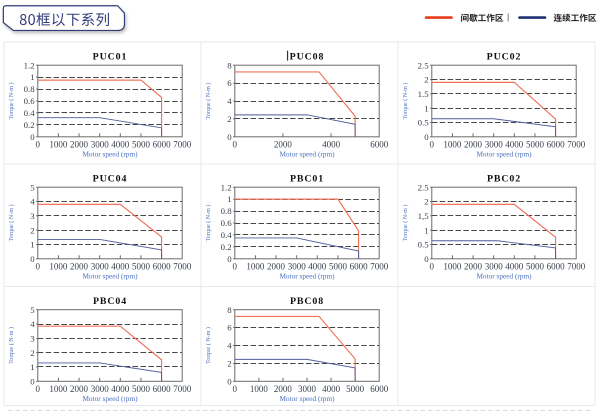  Describe the element at coordinates (504, 179) in the screenshot. I see `svg-text: PBC02` at that location.